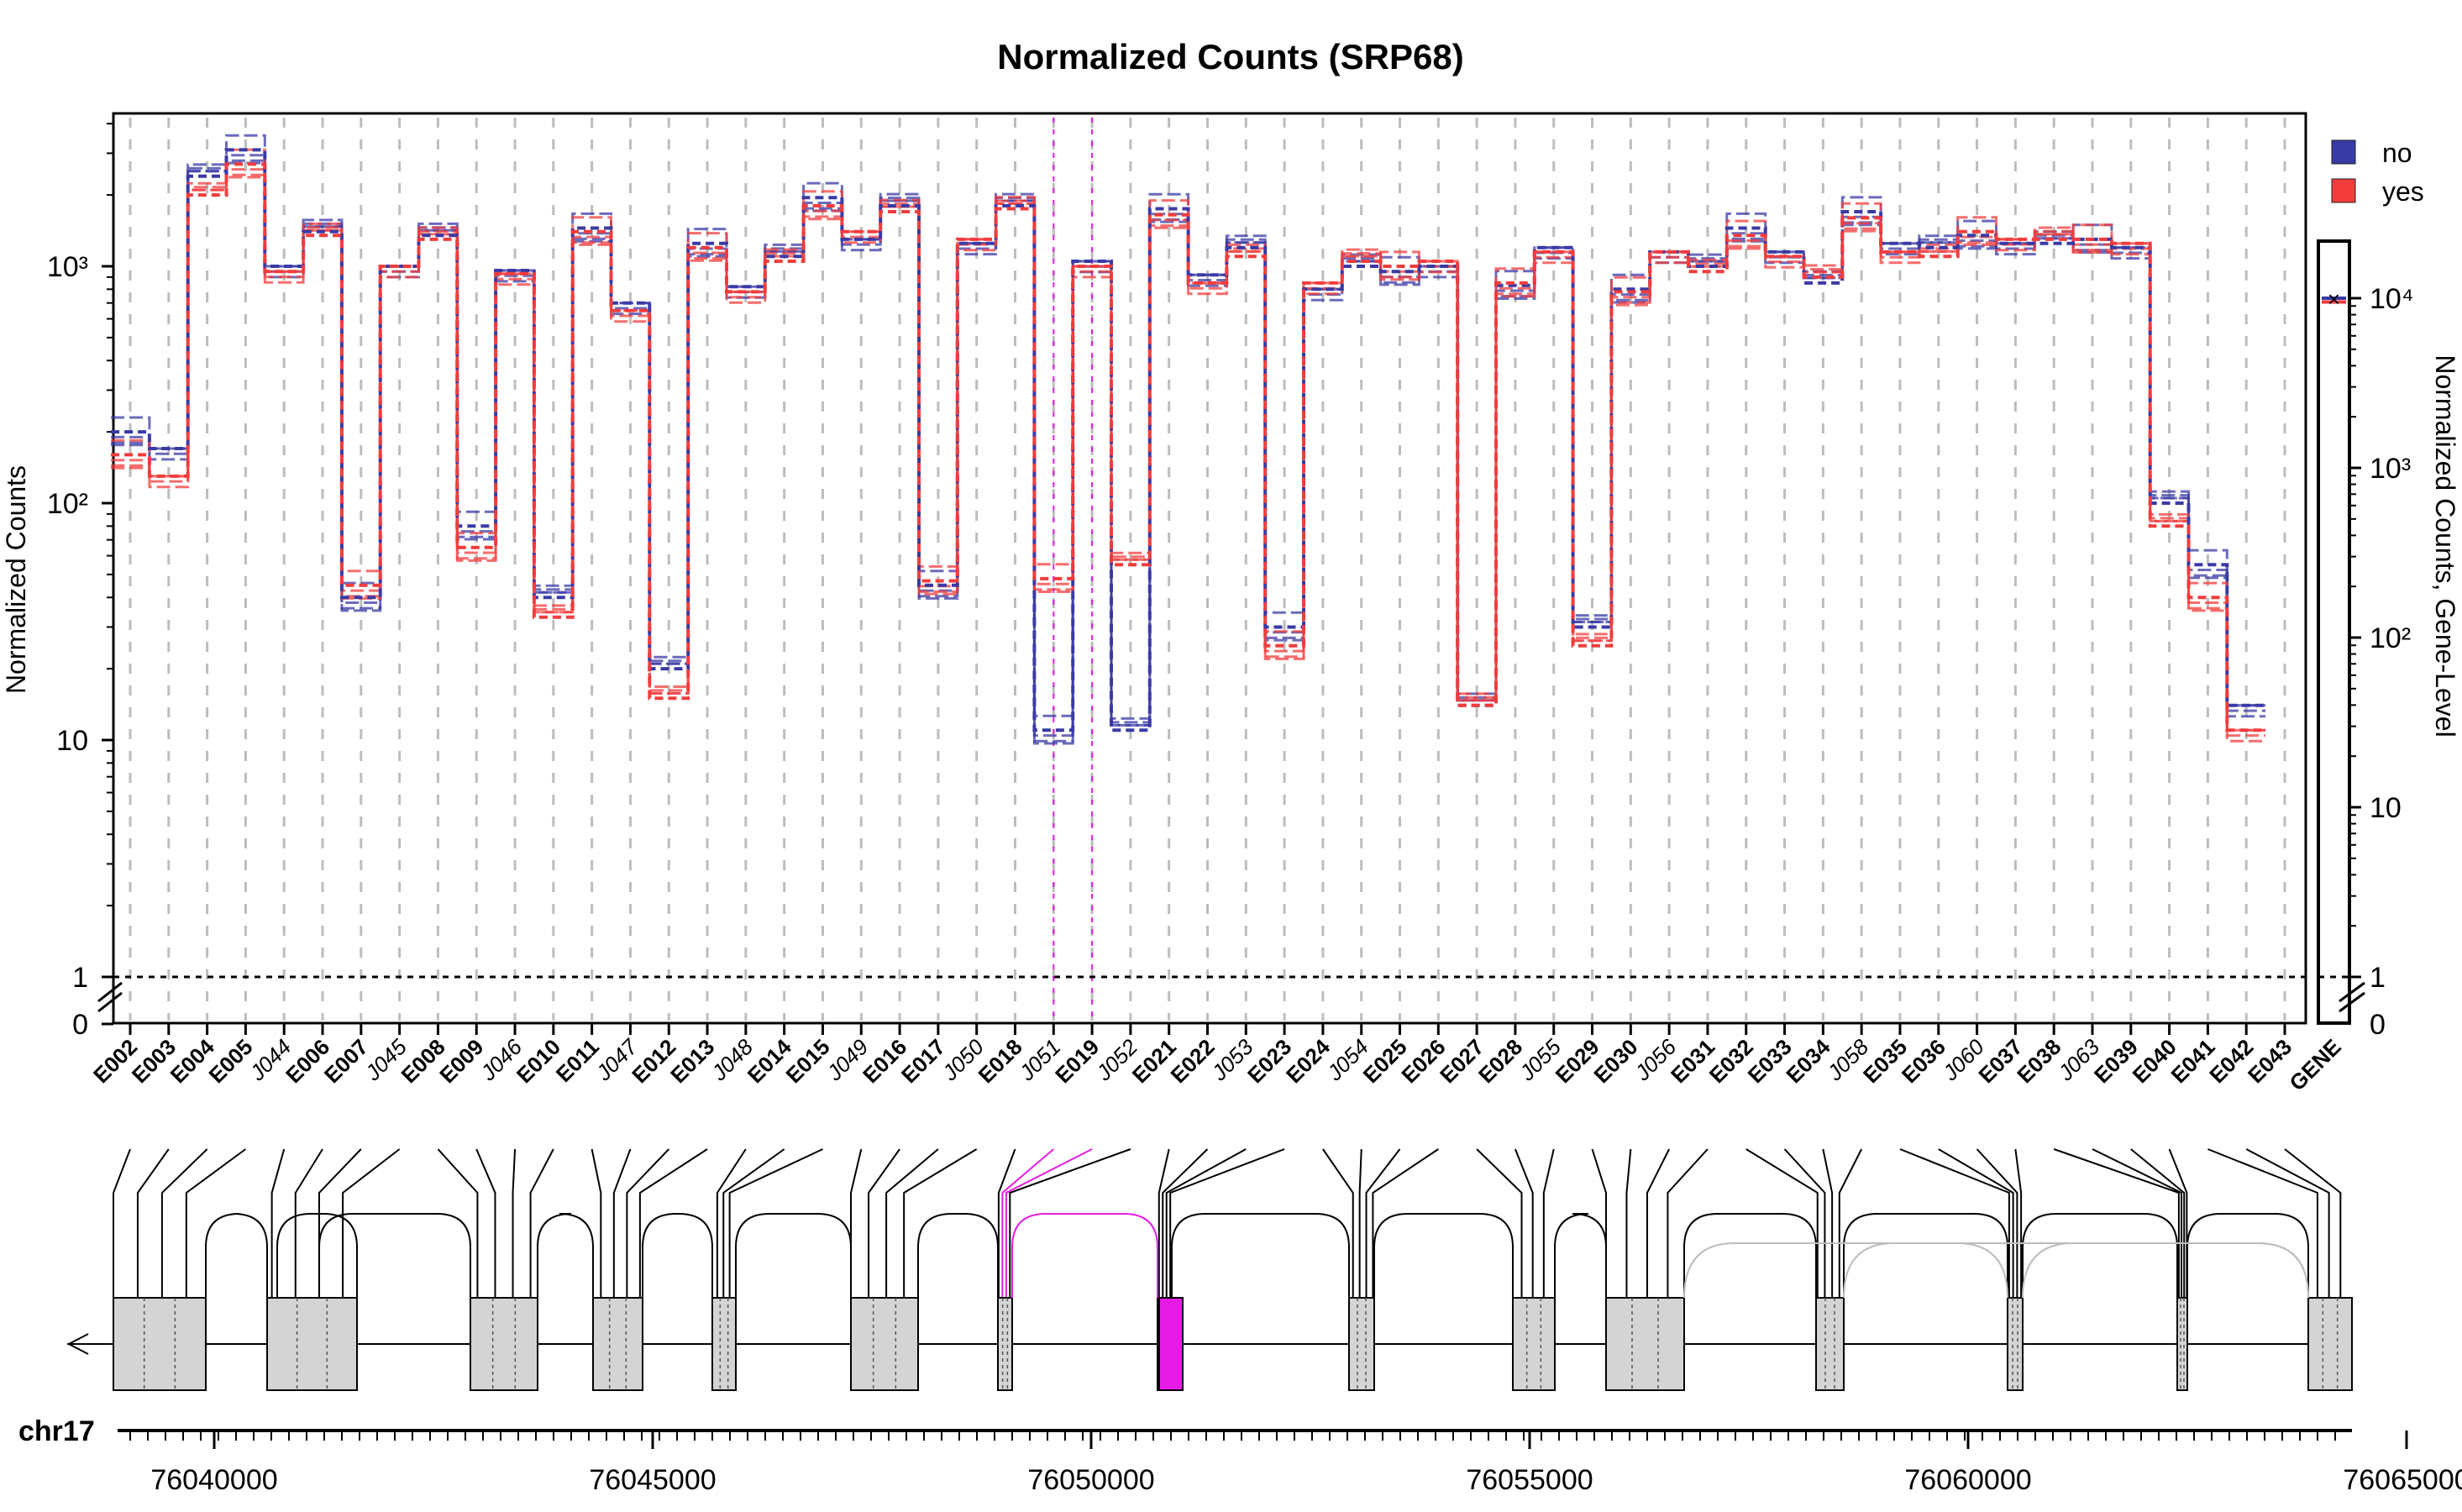 This screenshot has width=2462, height=1512. I want to click on junction-arc-gray, so click(1845, 1270).